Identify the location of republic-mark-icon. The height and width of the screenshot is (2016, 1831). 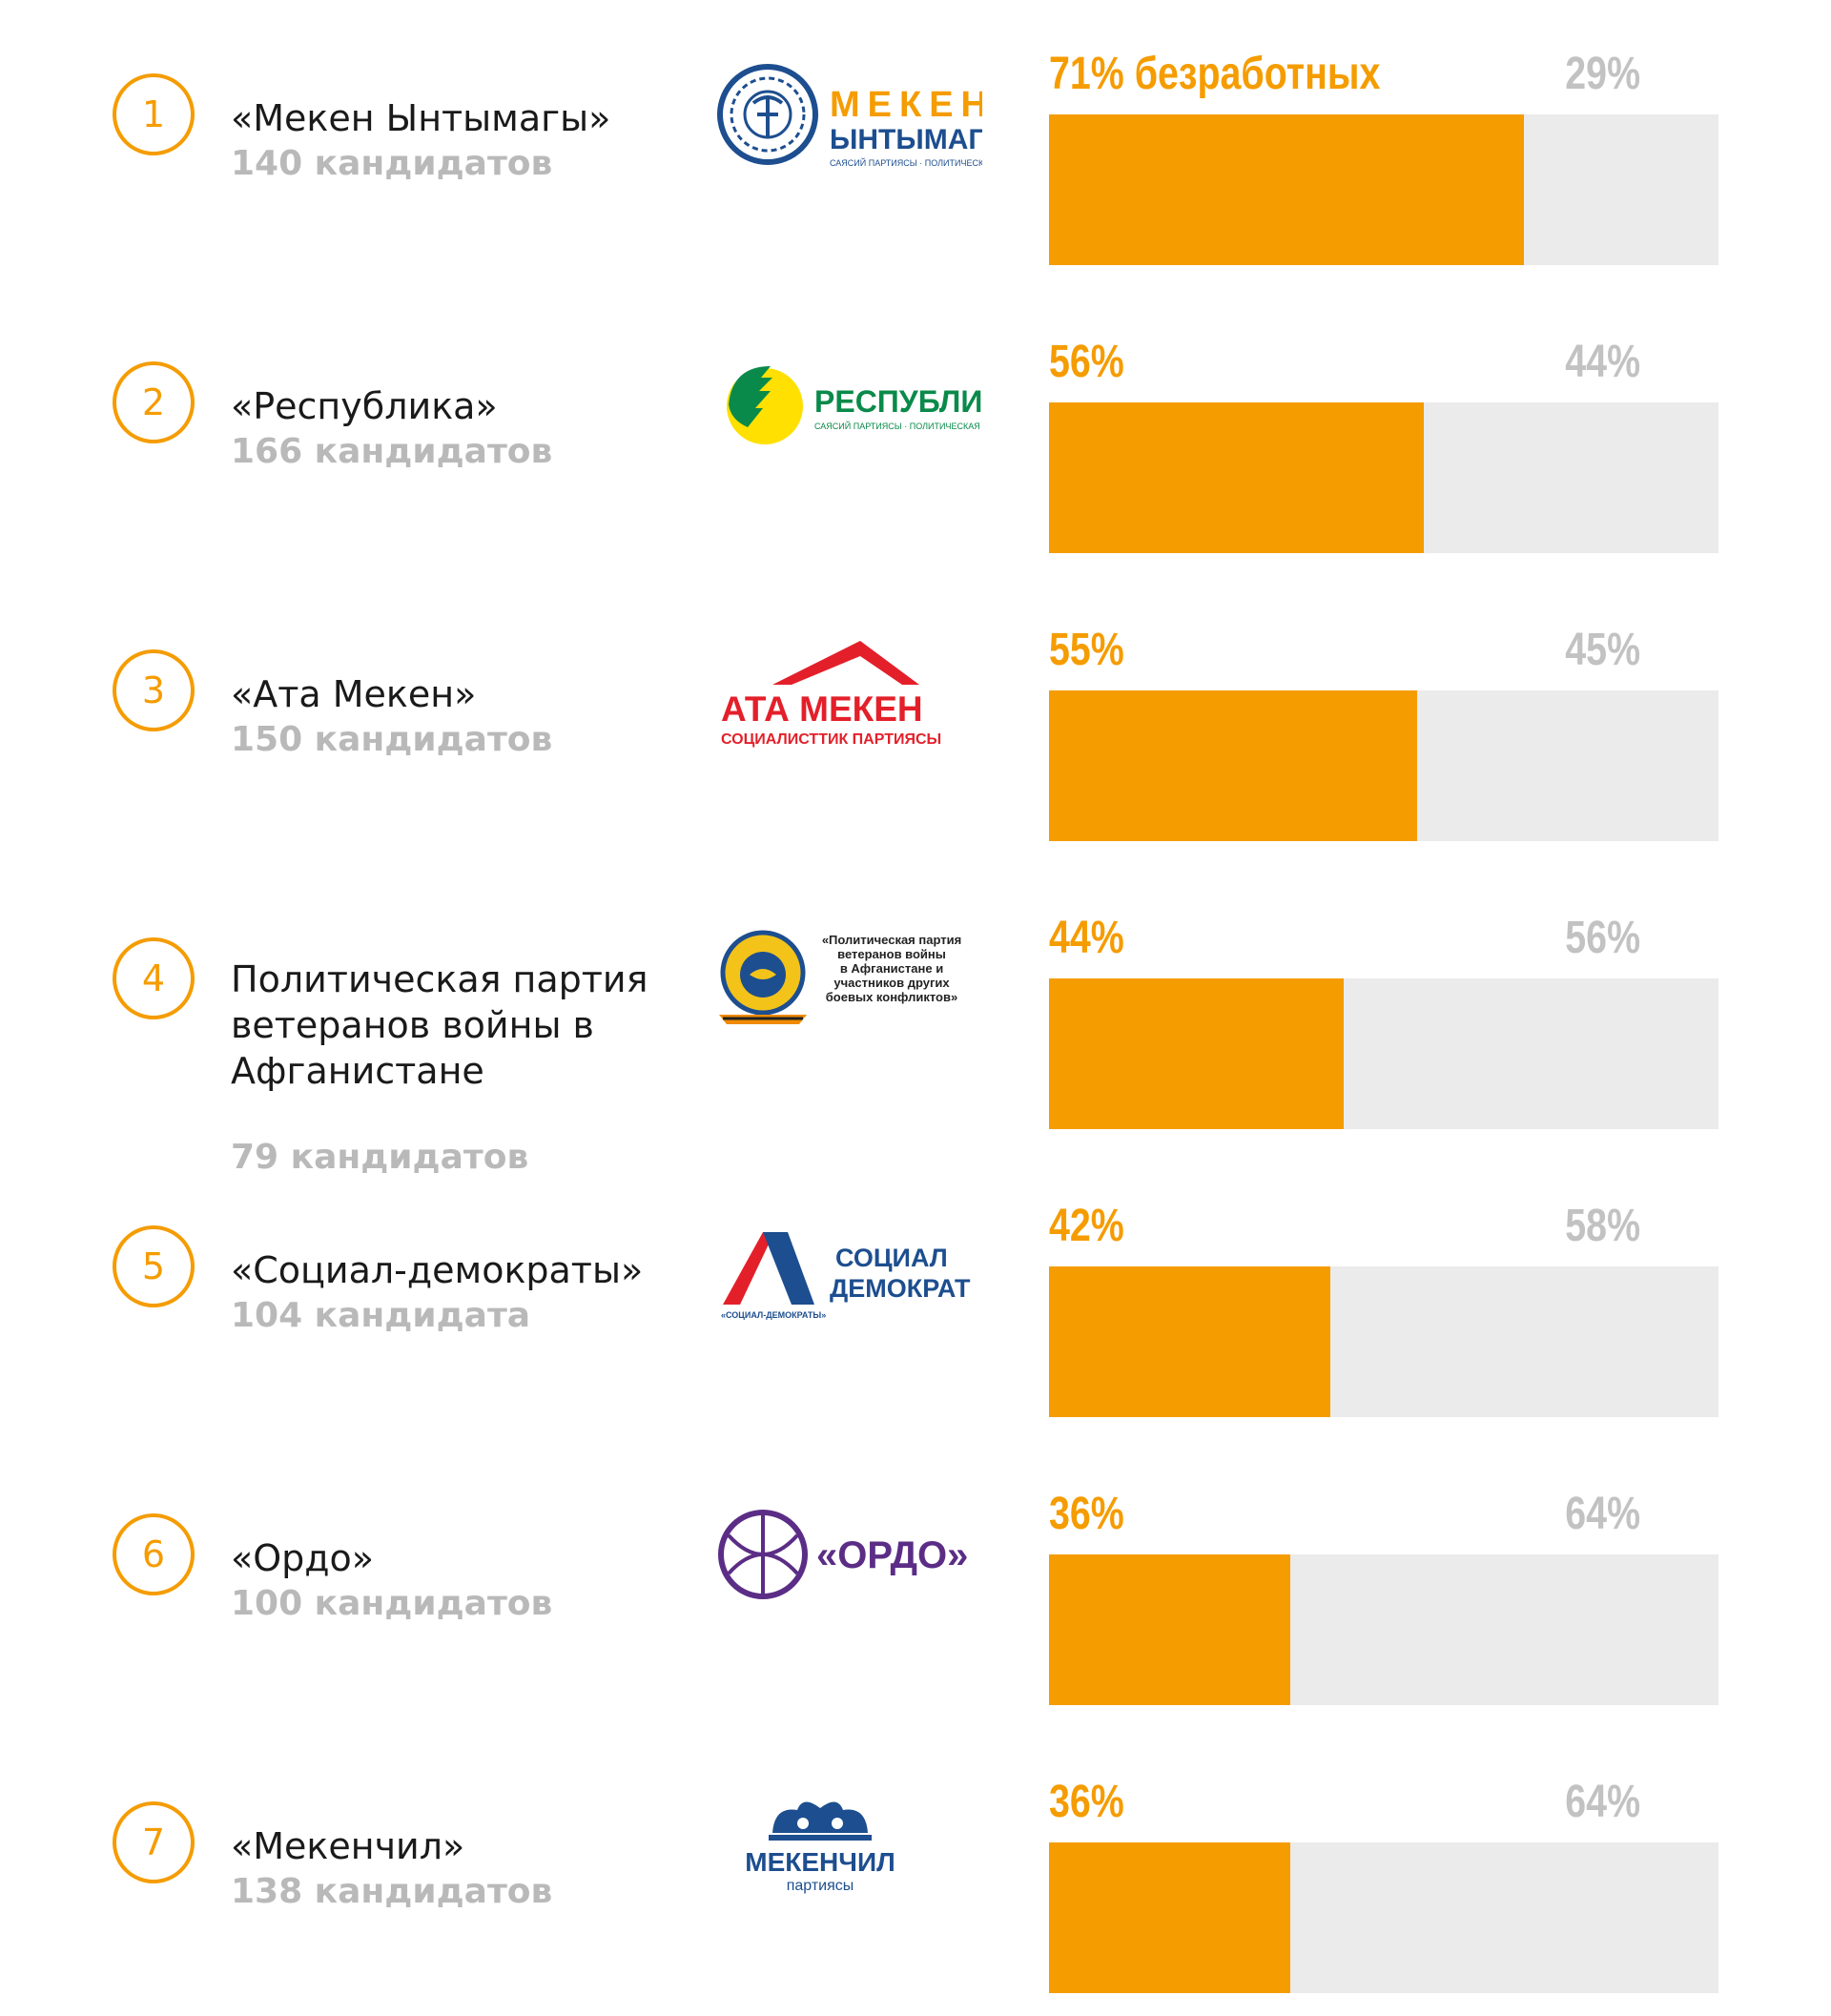
(765, 405).